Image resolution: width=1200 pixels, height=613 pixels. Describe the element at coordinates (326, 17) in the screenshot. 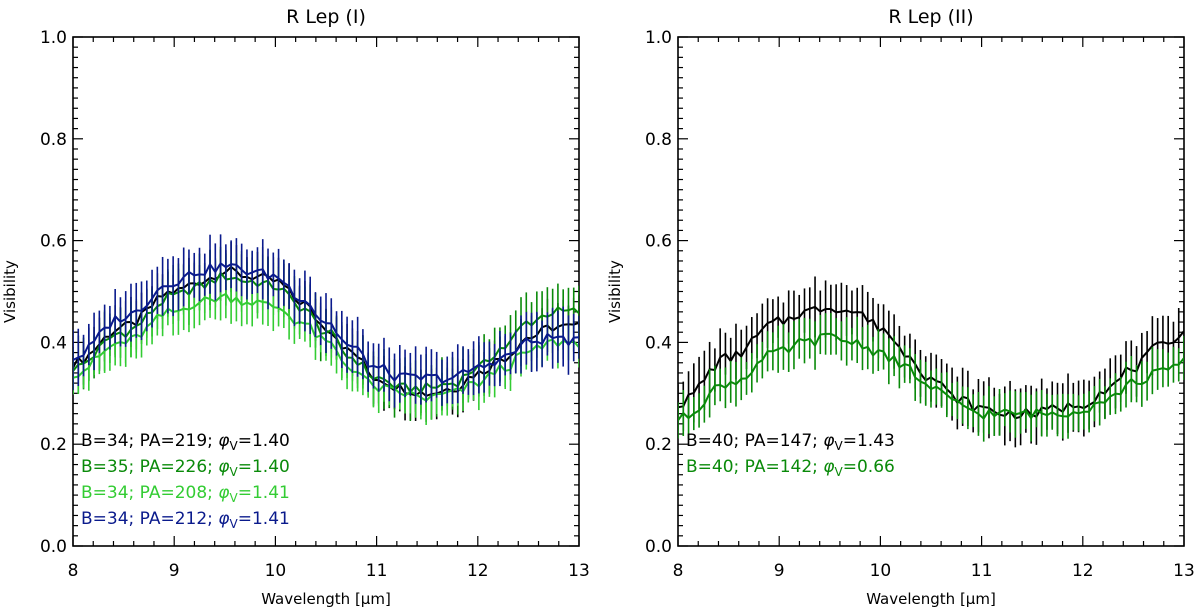

I see `chart-title: R Lep (I)` at that location.